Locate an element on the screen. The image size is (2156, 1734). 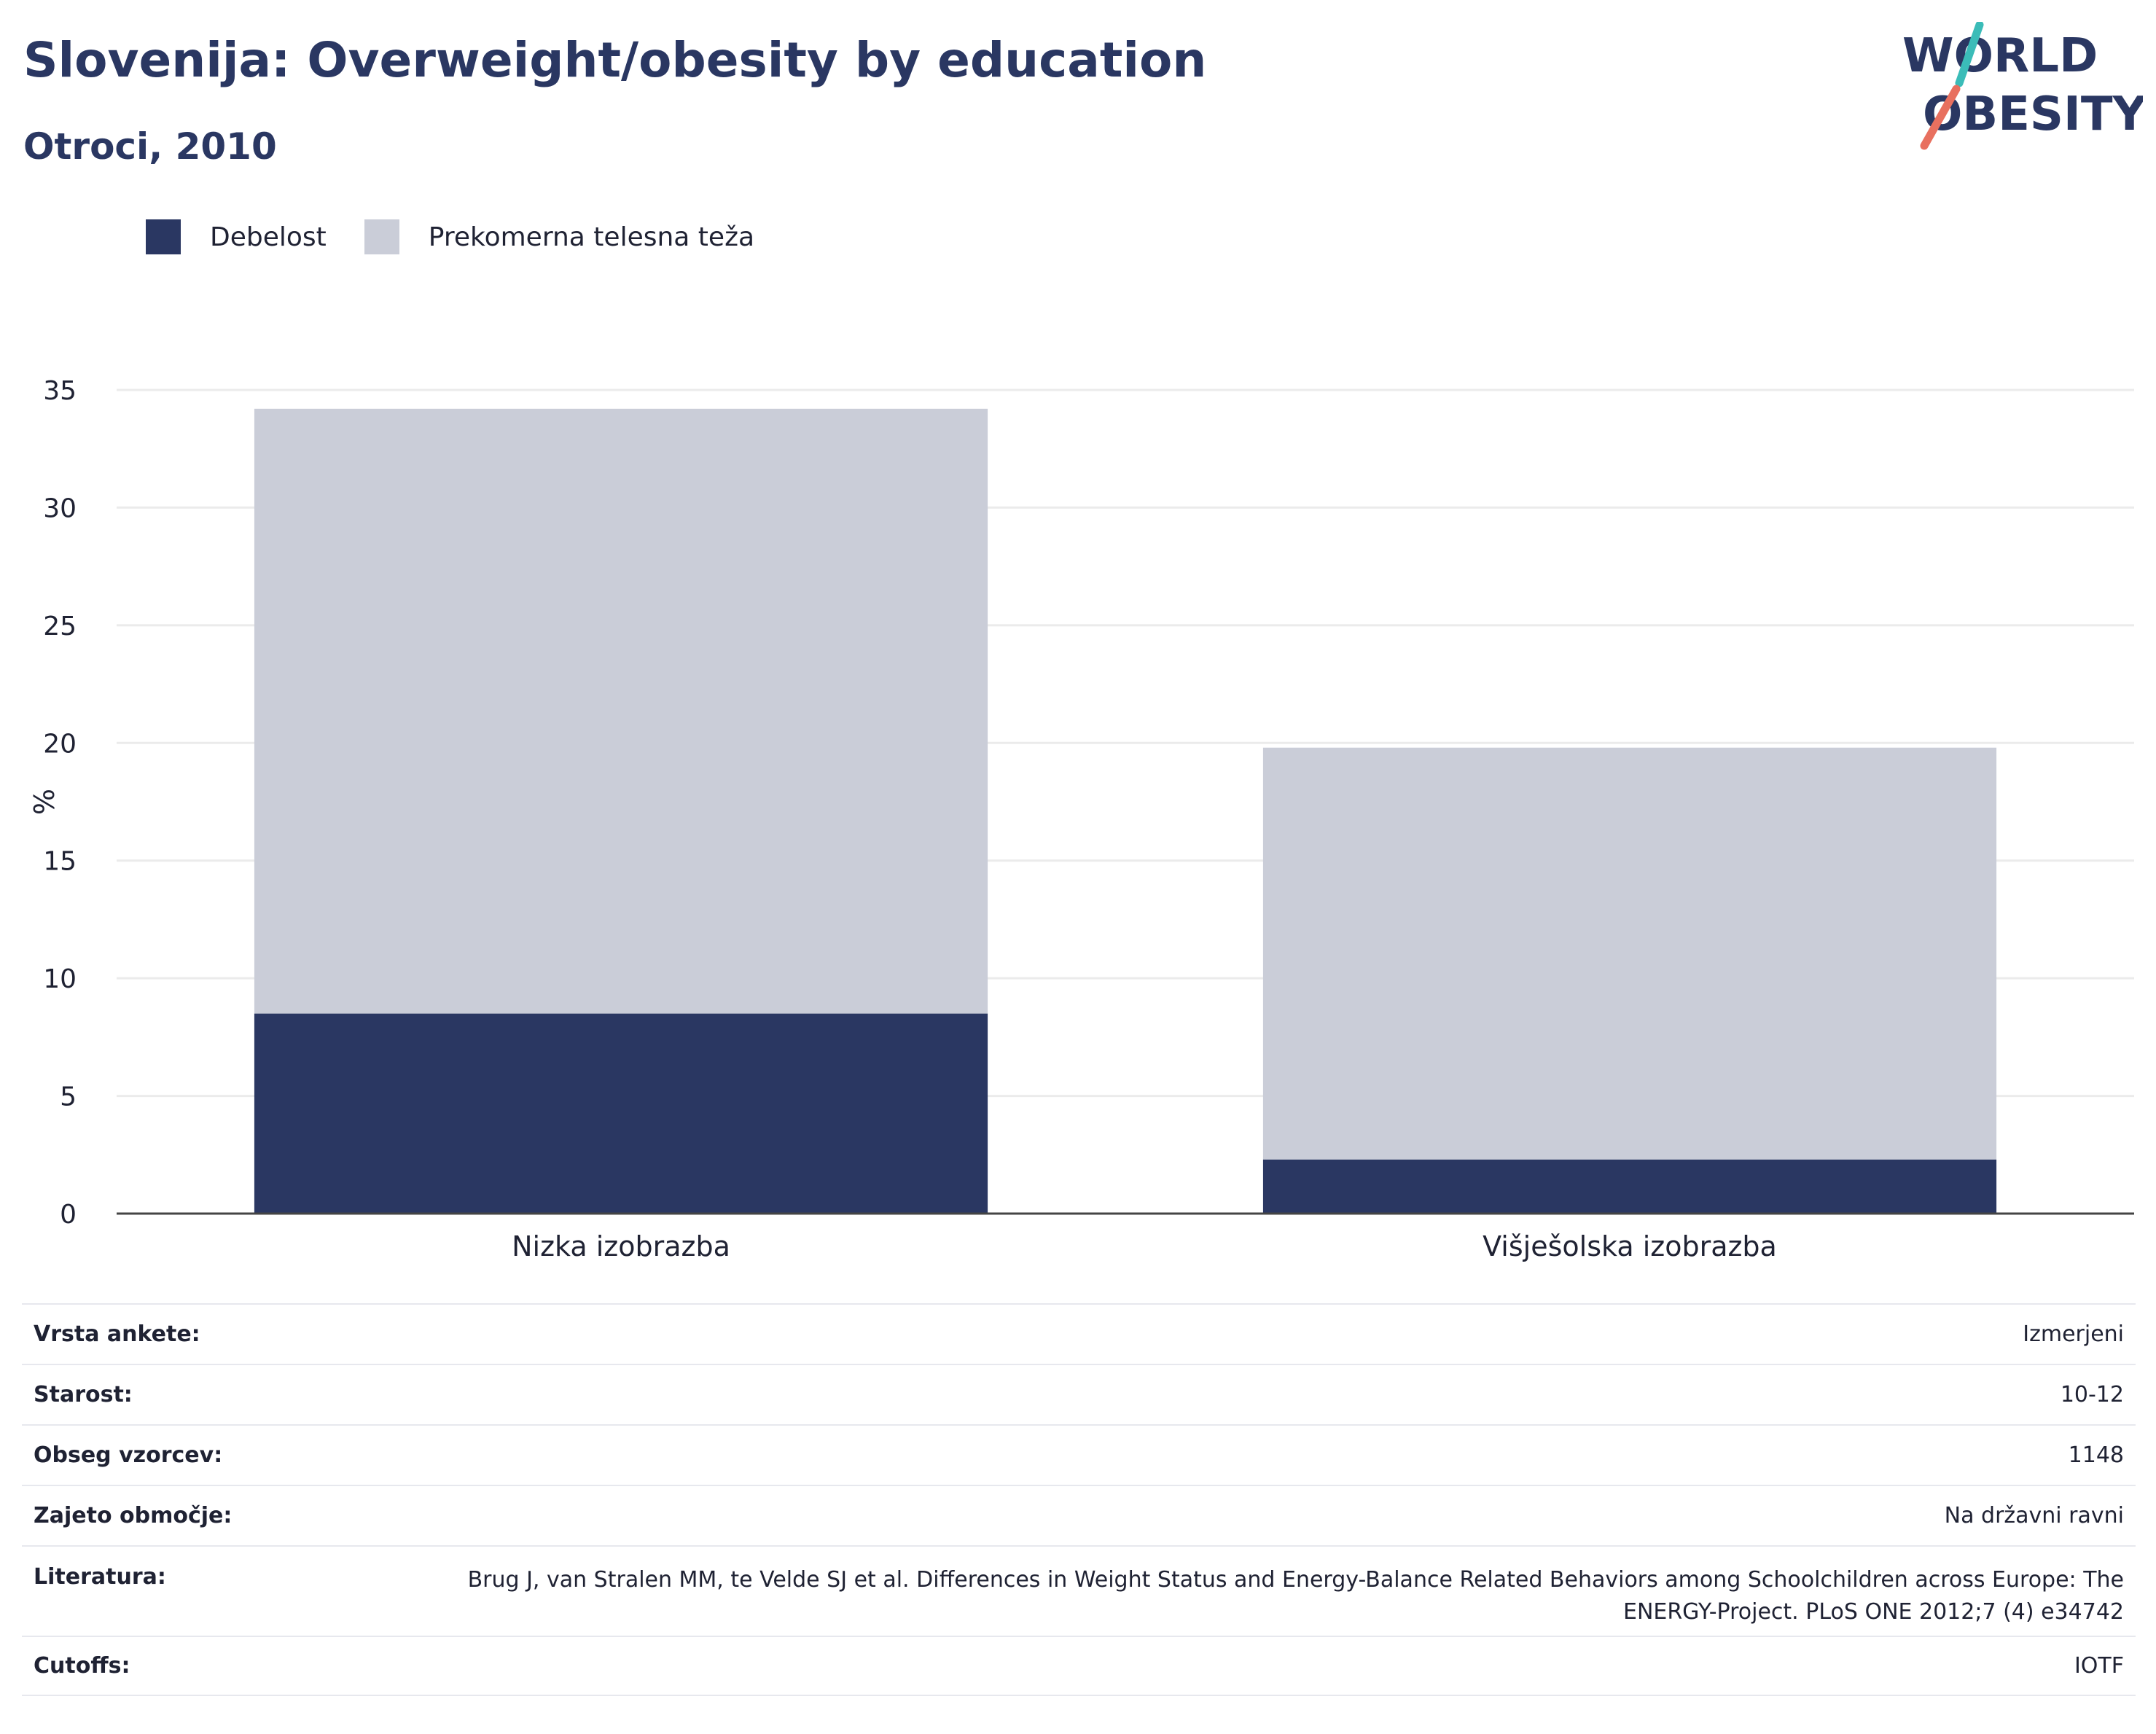
x-tick-label-1: Višješolska izobrazba is located at coordinates (1630, 1246).